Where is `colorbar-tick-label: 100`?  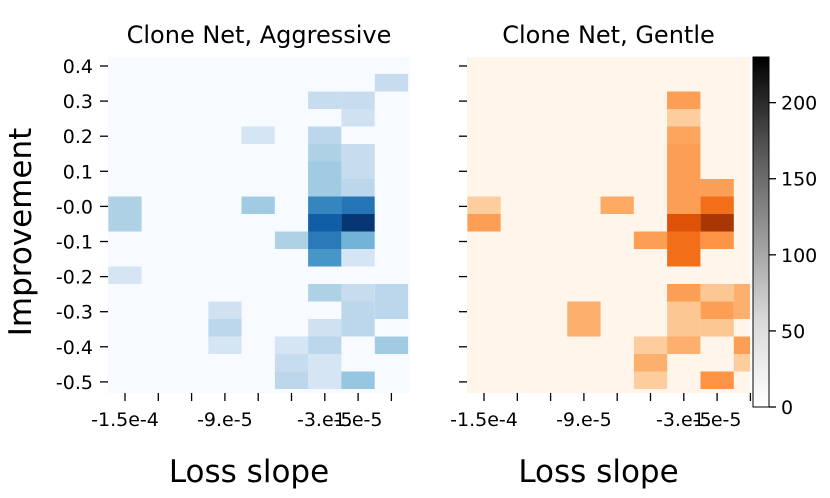
colorbar-tick-label: 100 is located at coordinates (799, 256).